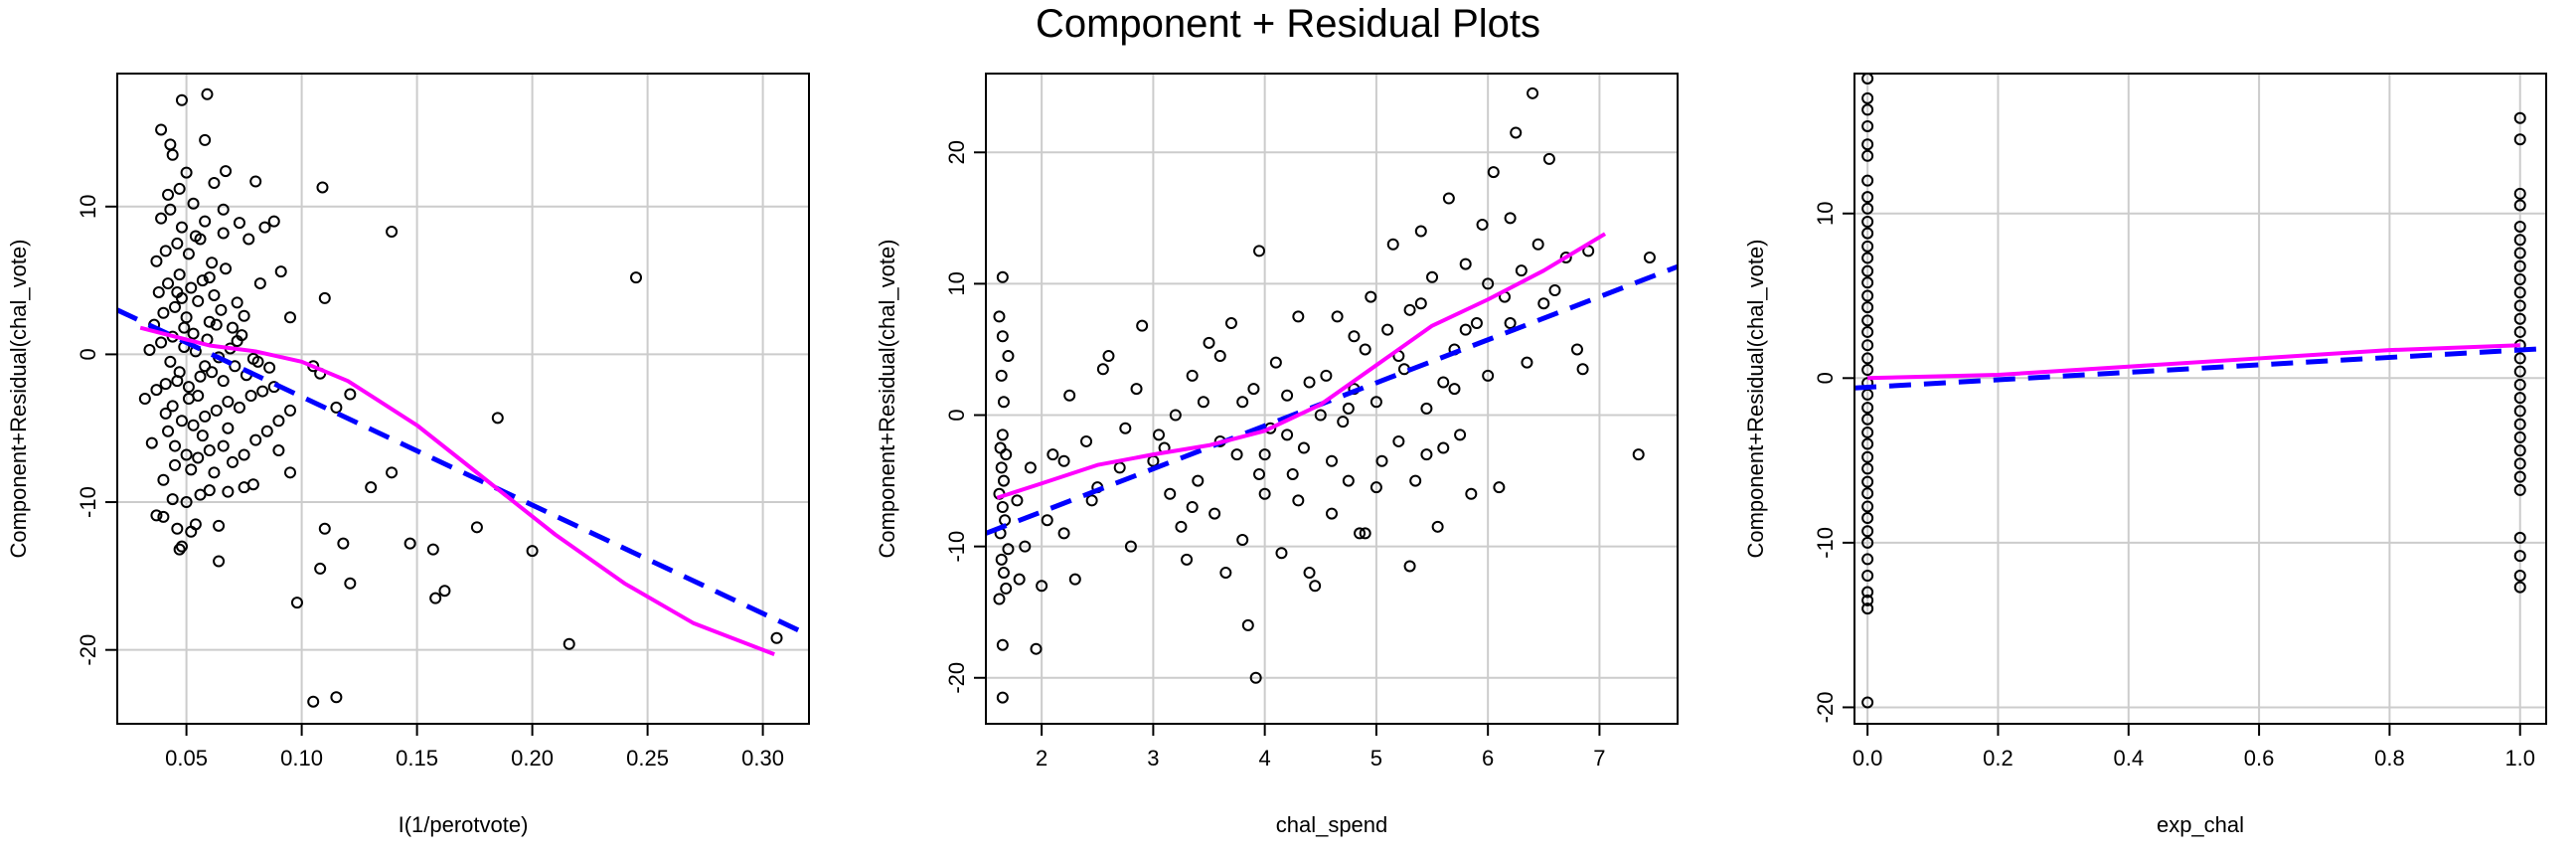 This screenshot has height=859, width=2576. Describe the element at coordinates (1599, 758) in the screenshot. I see `x-tick-label: 7` at that location.